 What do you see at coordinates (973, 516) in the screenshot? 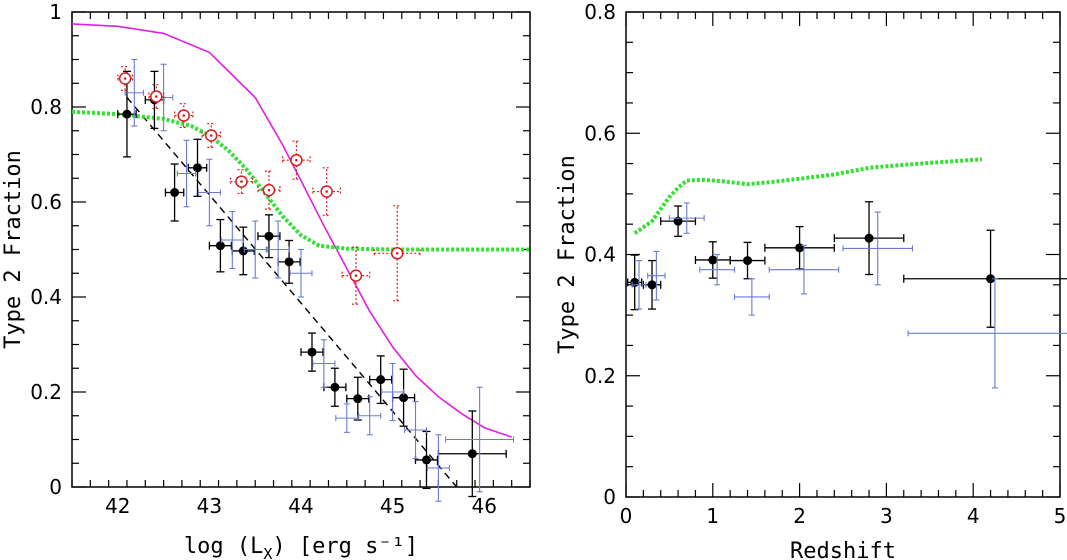
I see `x-tick-label: 4` at bounding box center [973, 516].